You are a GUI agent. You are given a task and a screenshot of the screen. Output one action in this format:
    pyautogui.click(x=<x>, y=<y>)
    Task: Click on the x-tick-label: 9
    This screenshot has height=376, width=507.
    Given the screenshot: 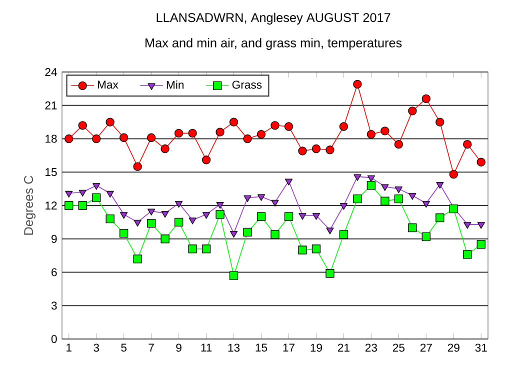 What is the action you would take?
    pyautogui.click(x=179, y=348)
    